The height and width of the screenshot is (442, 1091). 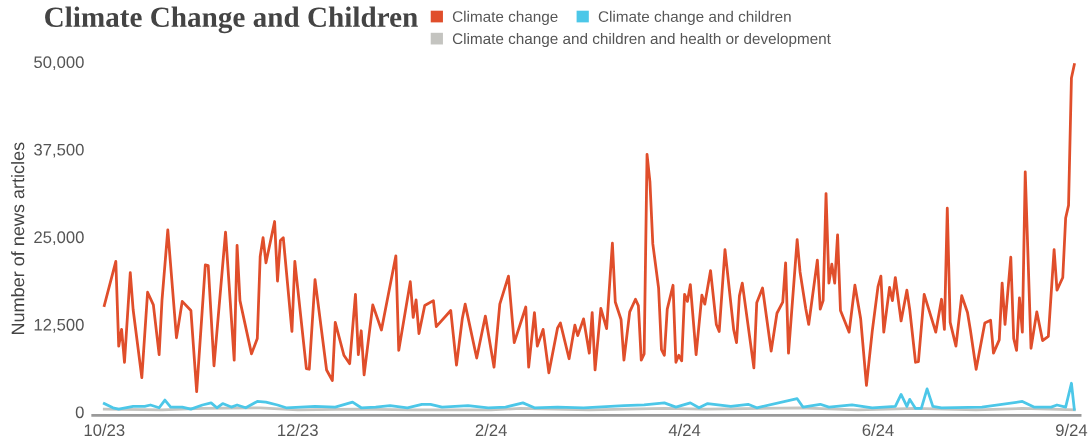 What do you see at coordinates (231, 20) in the screenshot?
I see `chart-title: Climate Change and Children` at bounding box center [231, 20].